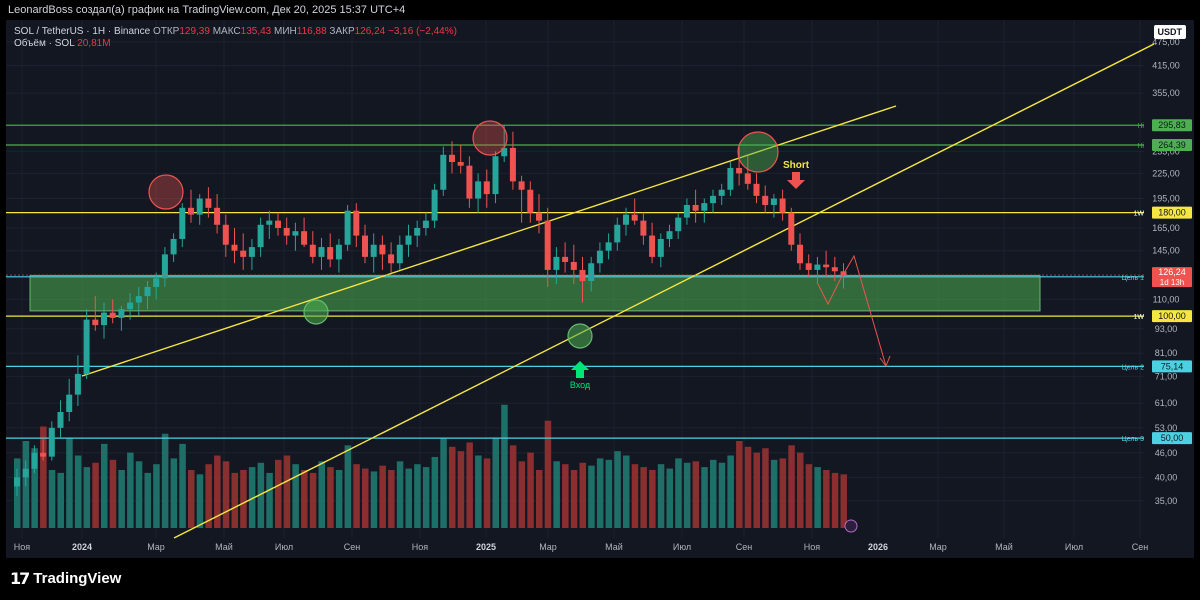  What do you see at coordinates (885, 361) in the screenshot?
I see `projection-arrowhead` at bounding box center [885, 361].